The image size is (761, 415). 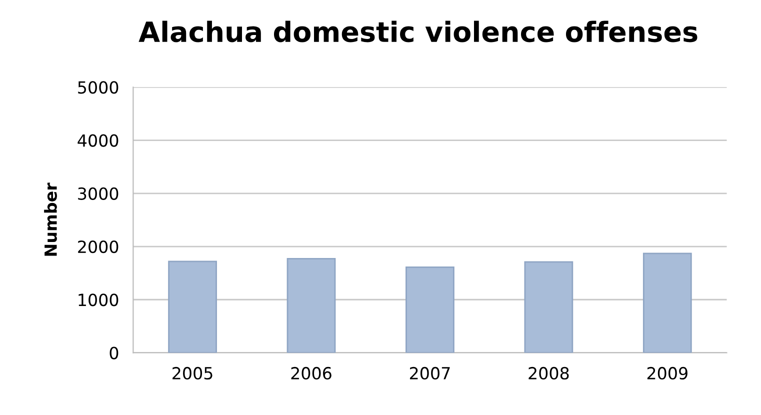 What do you see at coordinates (114, 353) in the screenshot?
I see `y-tick-label: 0` at bounding box center [114, 353].